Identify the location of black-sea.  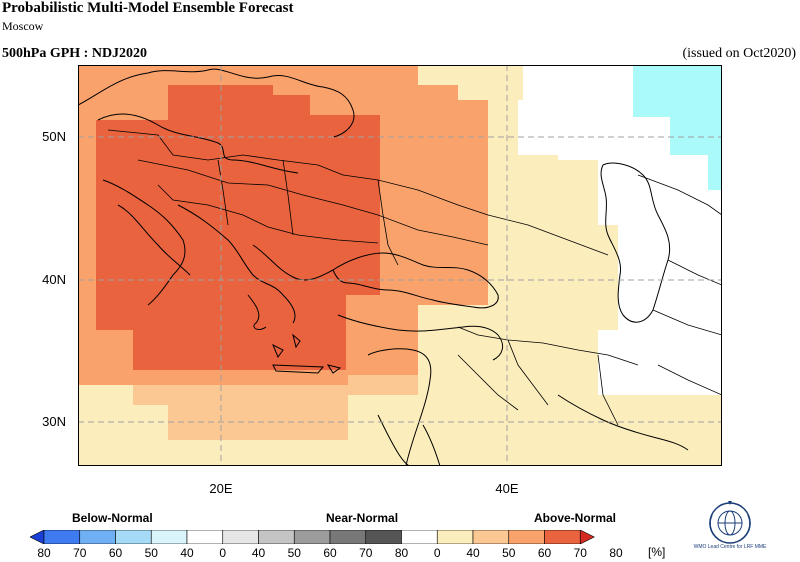
(415, 280).